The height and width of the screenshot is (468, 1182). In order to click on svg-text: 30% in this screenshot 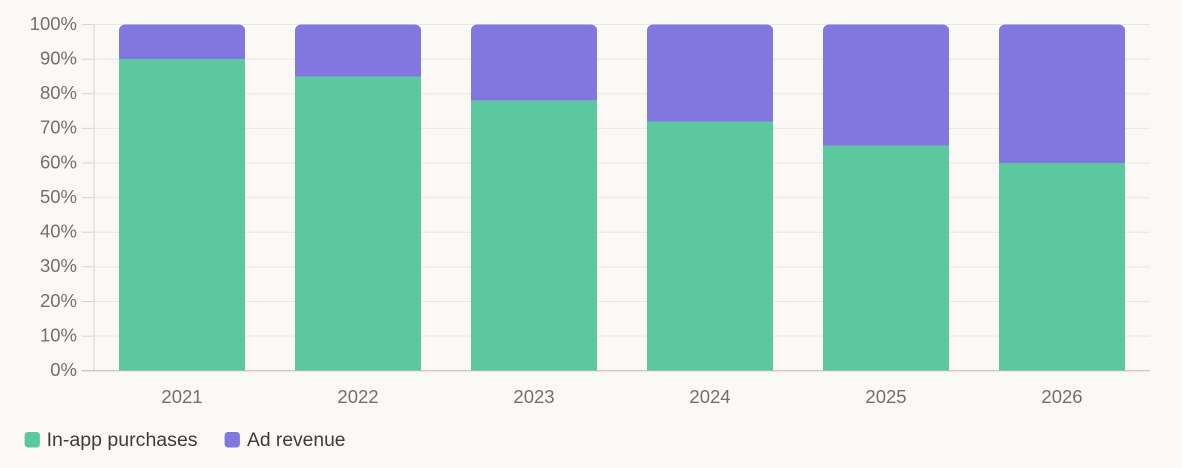, I will do `click(58, 265)`.